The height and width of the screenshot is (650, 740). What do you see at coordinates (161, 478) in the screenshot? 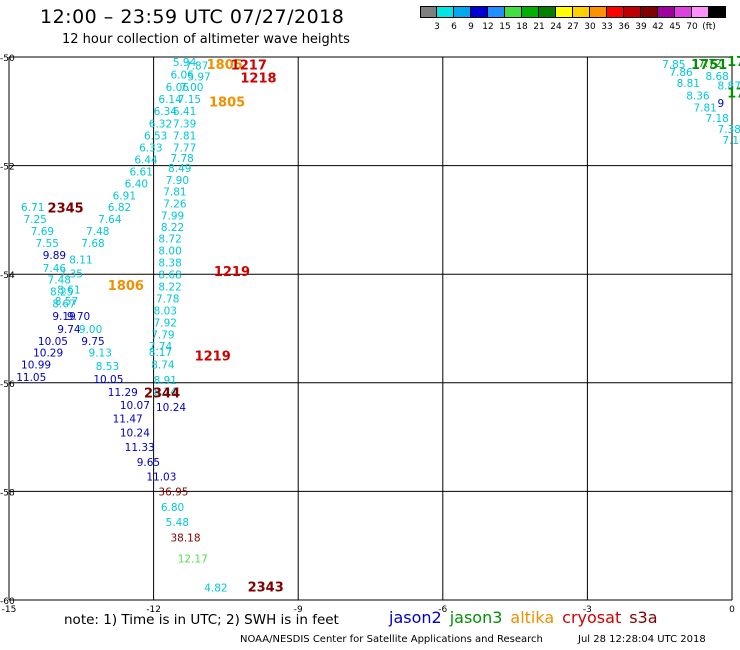
I see `wave-height-label: 11.03` at bounding box center [161, 478].